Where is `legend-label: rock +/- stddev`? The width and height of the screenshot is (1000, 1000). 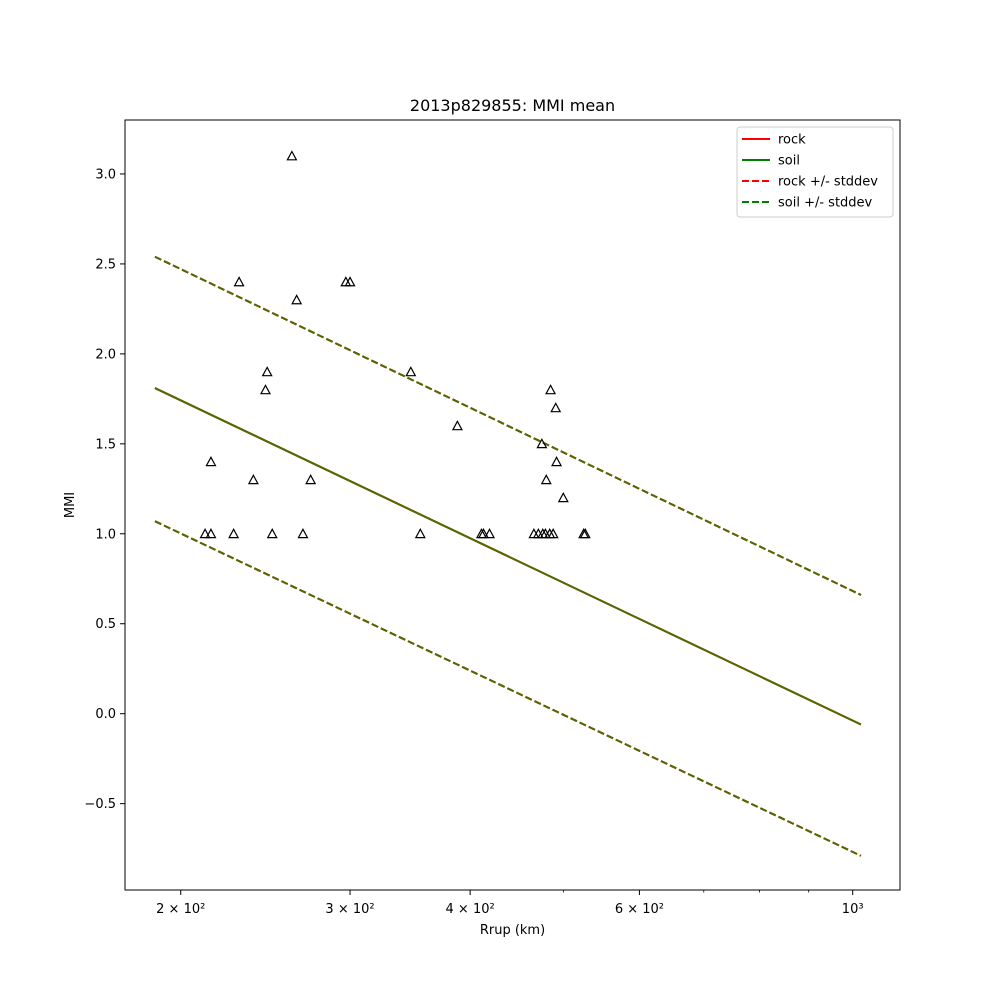
legend-label: rock +/- stddev is located at coordinates (828, 182).